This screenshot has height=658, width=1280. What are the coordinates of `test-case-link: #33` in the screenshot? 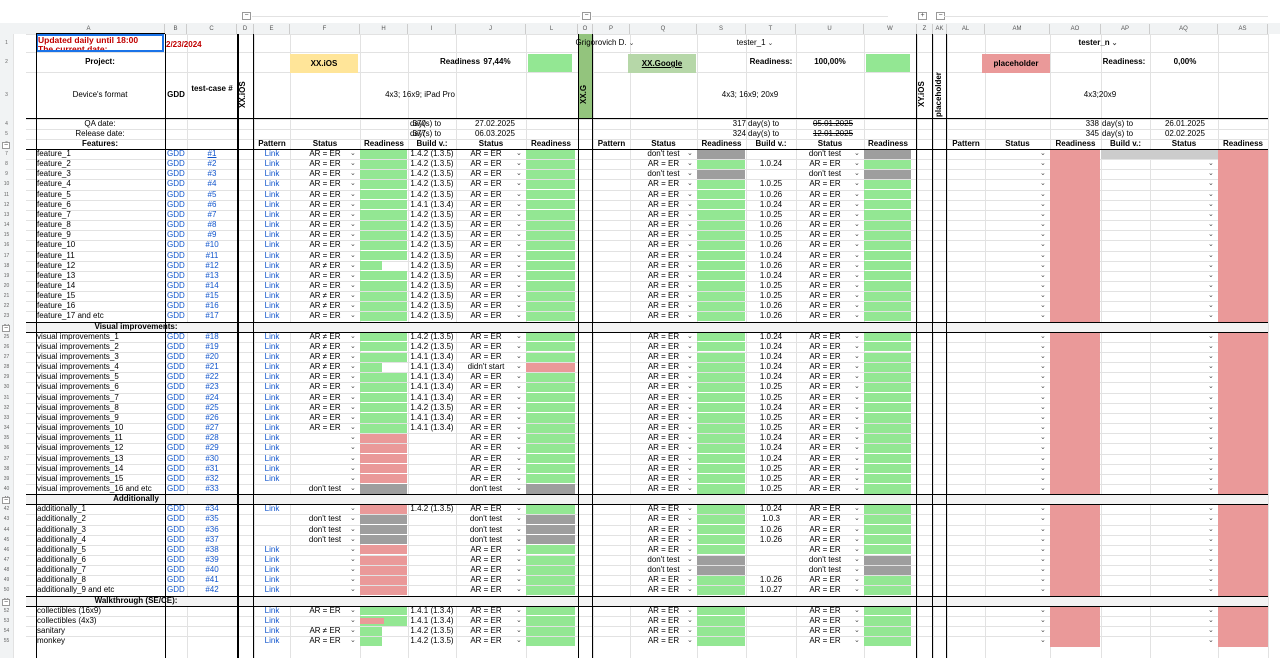 It's located at (212, 488).